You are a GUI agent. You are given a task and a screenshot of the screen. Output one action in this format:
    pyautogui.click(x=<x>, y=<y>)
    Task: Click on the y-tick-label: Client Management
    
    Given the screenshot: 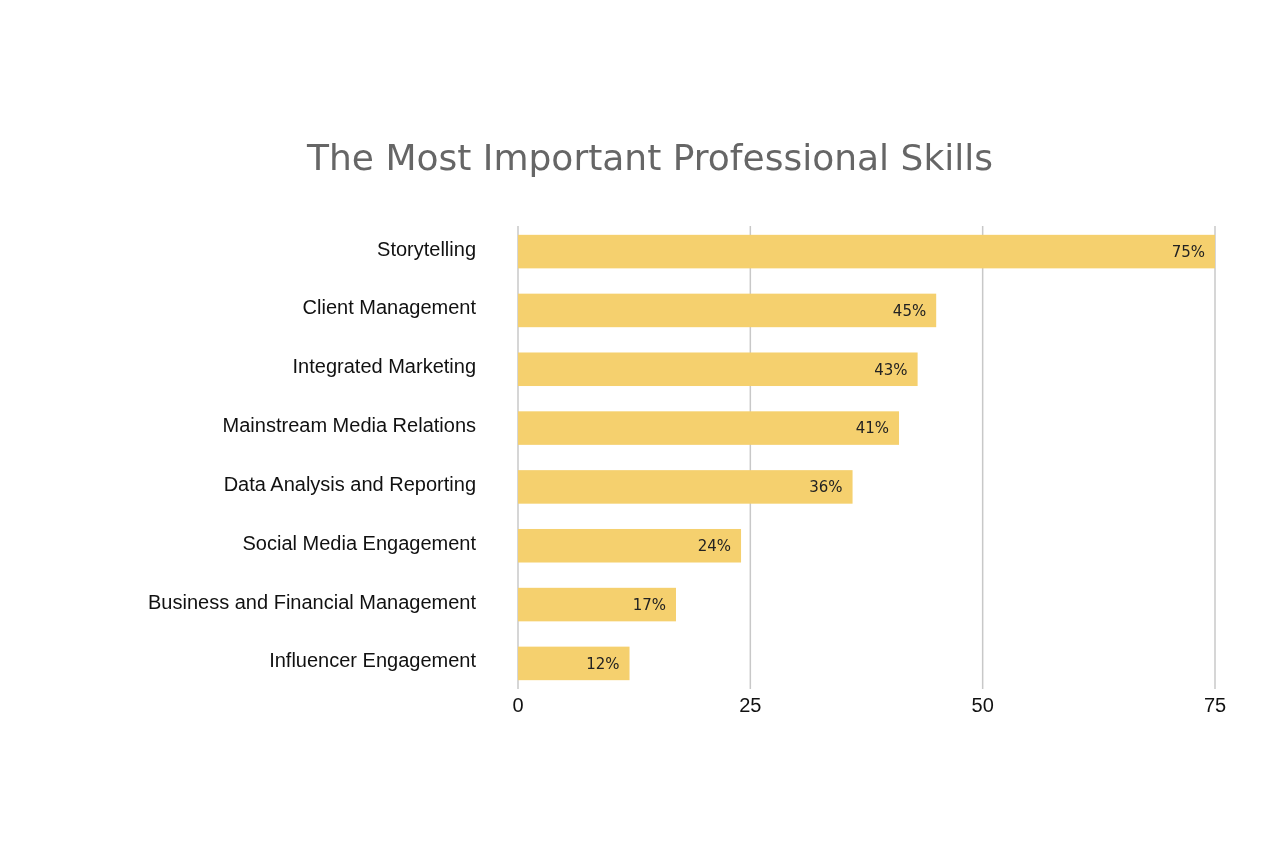 What is the action you would take?
    pyautogui.click(x=389, y=307)
    